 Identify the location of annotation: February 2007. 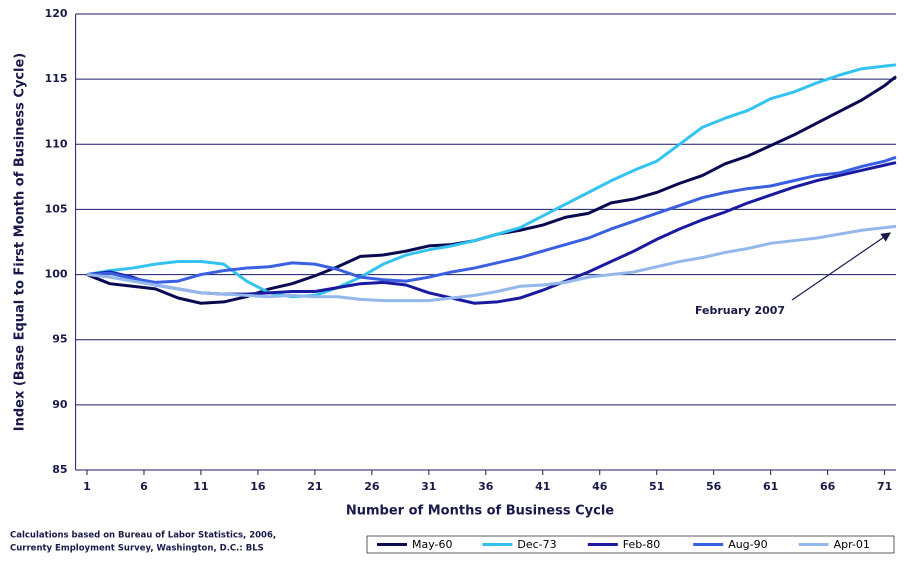
(740, 310).